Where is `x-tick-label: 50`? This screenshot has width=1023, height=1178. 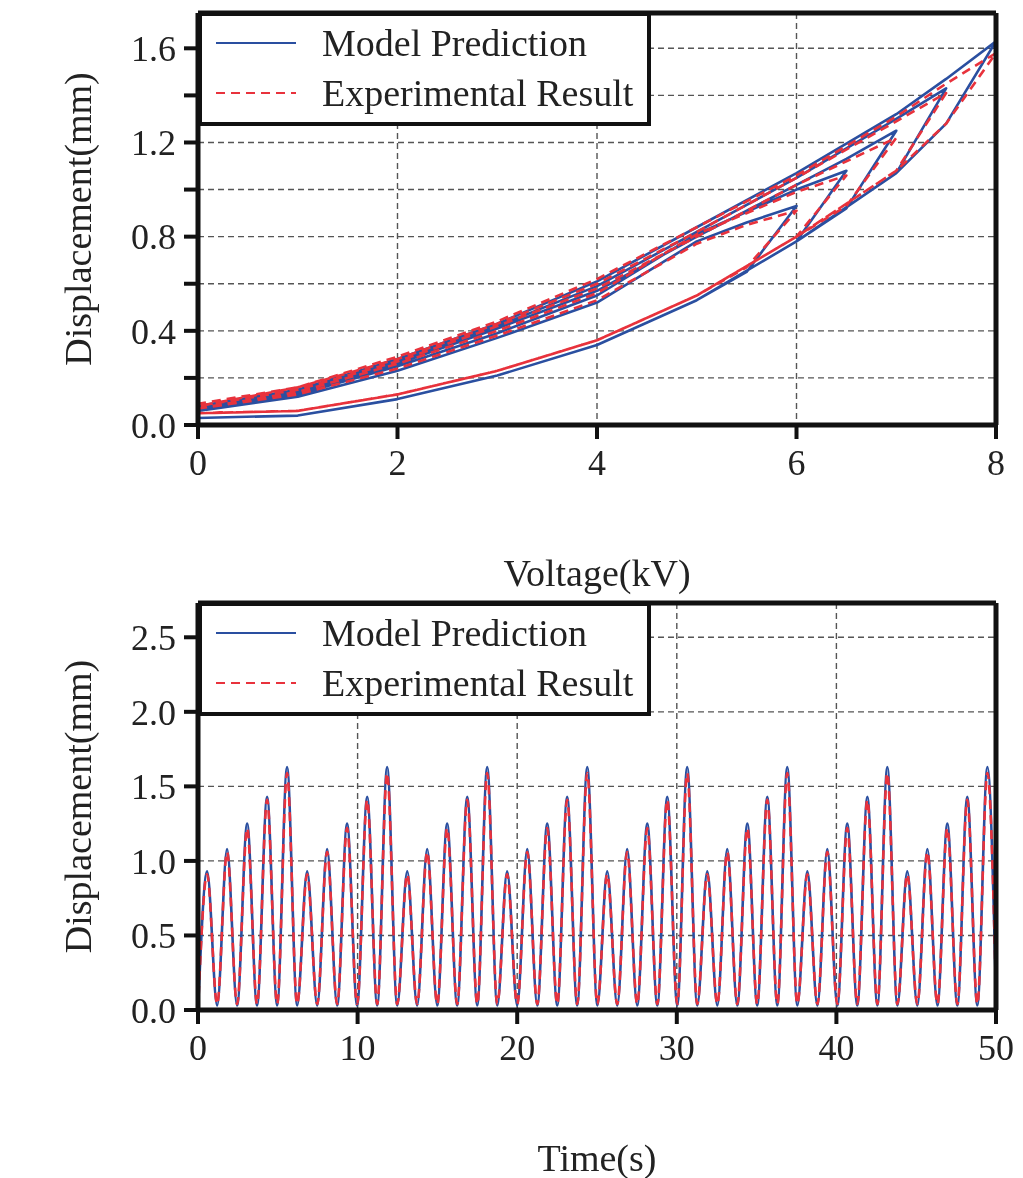 x-tick-label: 50 is located at coordinates (996, 1047).